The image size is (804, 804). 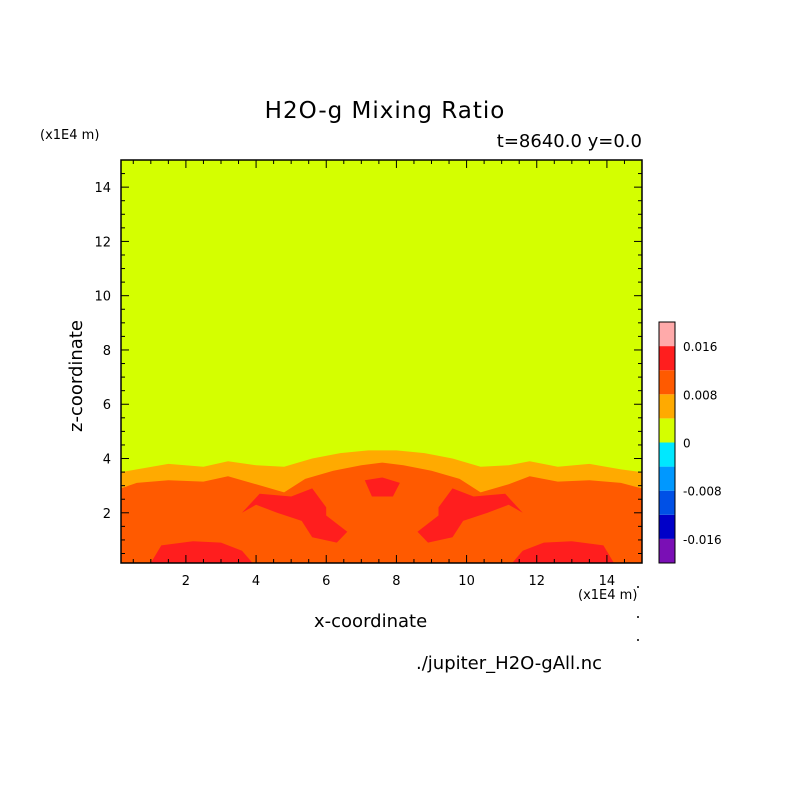 I want to click on contour-blob-0.012-4, so click(x=201, y=552).